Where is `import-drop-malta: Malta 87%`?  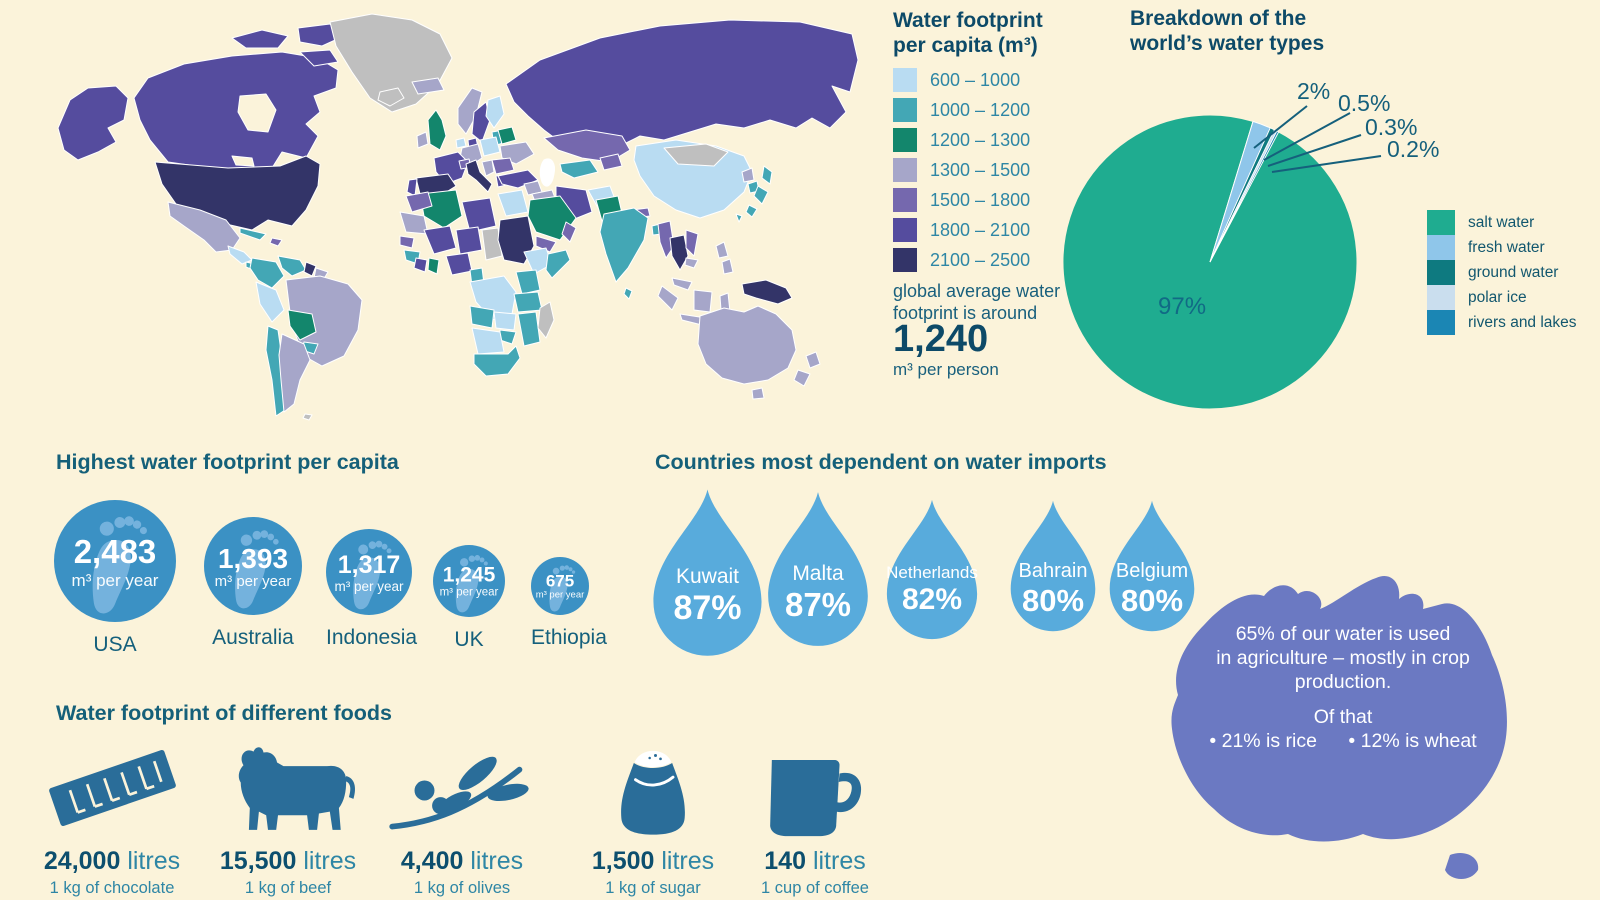 import-drop-malta: Malta 87% is located at coordinates (818, 568).